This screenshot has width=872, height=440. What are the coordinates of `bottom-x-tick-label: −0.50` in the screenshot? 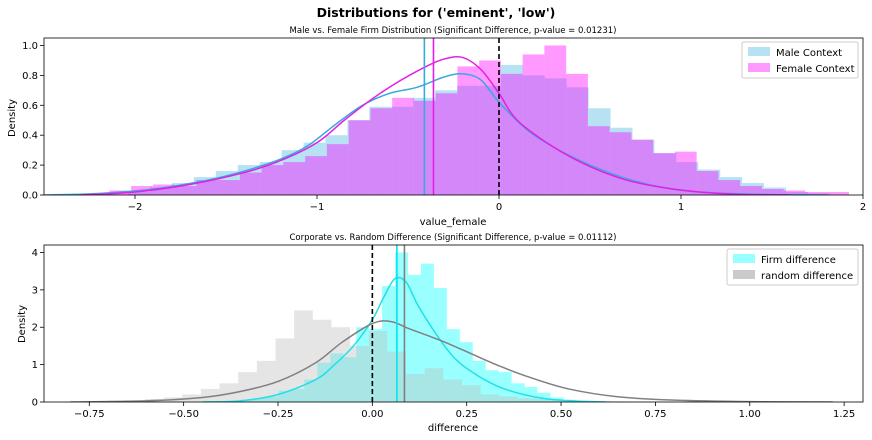 It's located at (183, 414).